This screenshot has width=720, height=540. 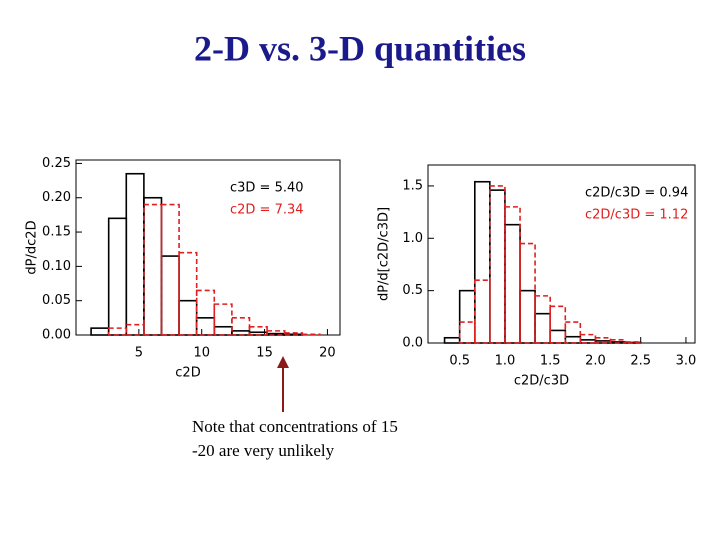 What do you see at coordinates (267, 210) in the screenshot?
I see `legend-entry: c2D = 7.34` at bounding box center [267, 210].